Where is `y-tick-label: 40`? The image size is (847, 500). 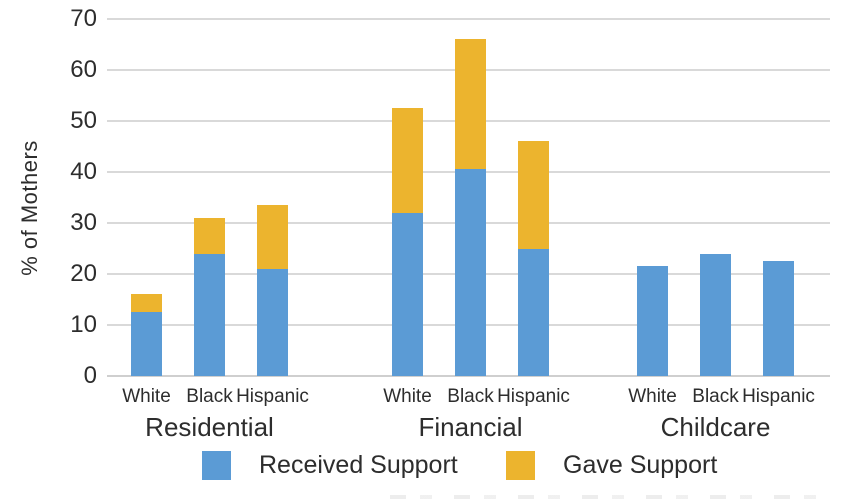 y-tick-label: 40 is located at coordinates (83, 171).